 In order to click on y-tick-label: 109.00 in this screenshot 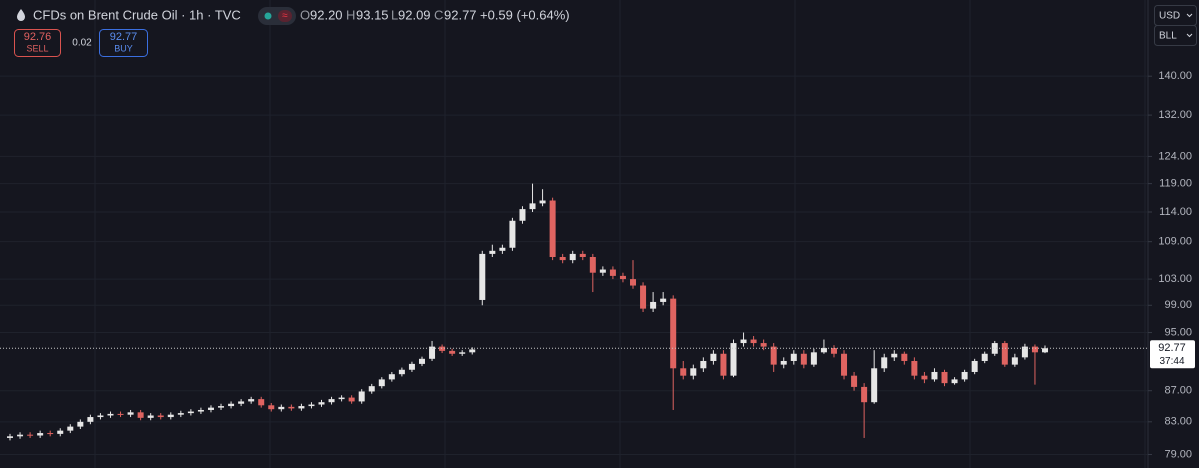, I will do `click(1175, 242)`.